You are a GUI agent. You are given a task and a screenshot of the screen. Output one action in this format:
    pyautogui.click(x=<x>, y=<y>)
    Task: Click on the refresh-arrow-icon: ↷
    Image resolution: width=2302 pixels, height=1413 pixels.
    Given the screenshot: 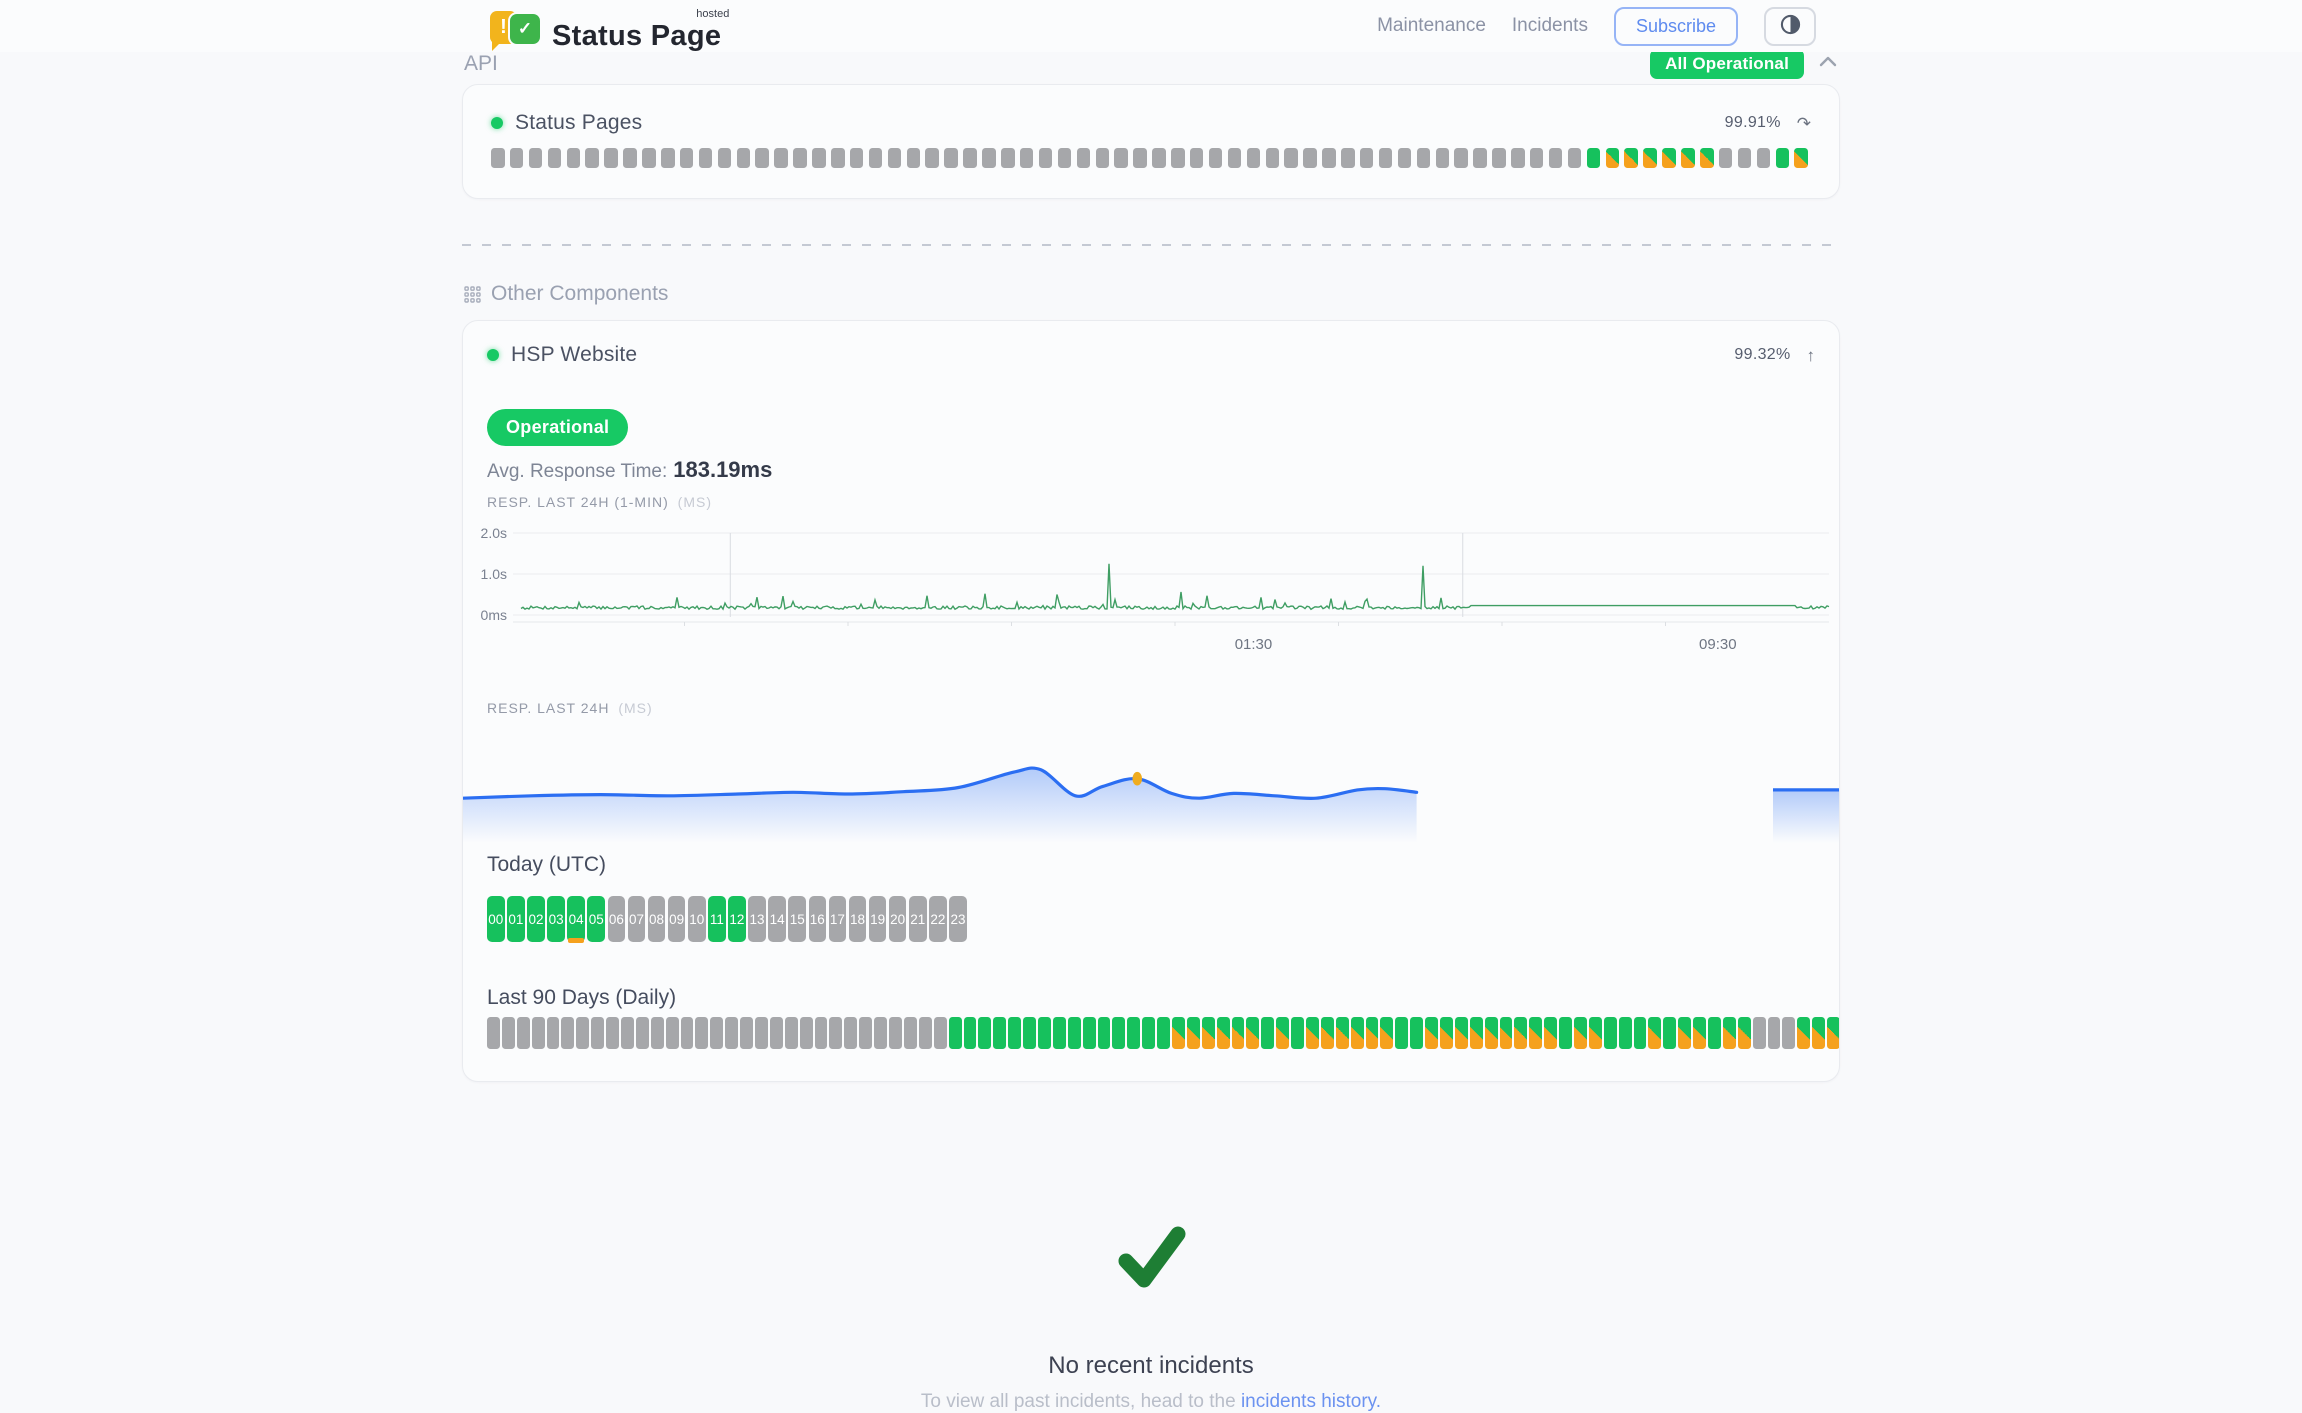 What is the action you would take?
    pyautogui.click(x=1803, y=123)
    